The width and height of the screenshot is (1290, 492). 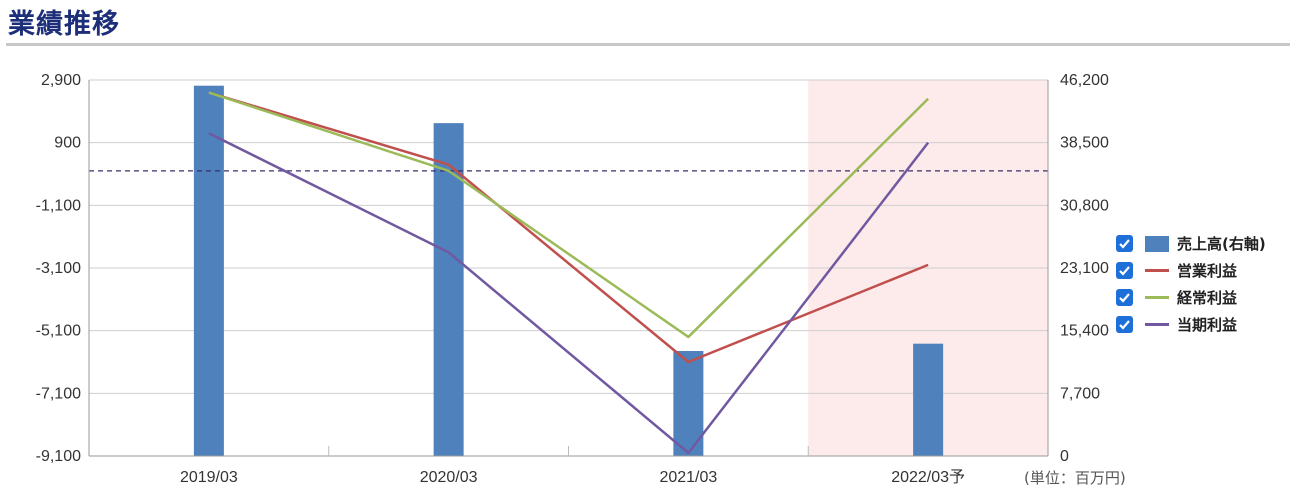 I want to click on legend-item-sales: 売上高(右軸), so click(x=1191, y=243).